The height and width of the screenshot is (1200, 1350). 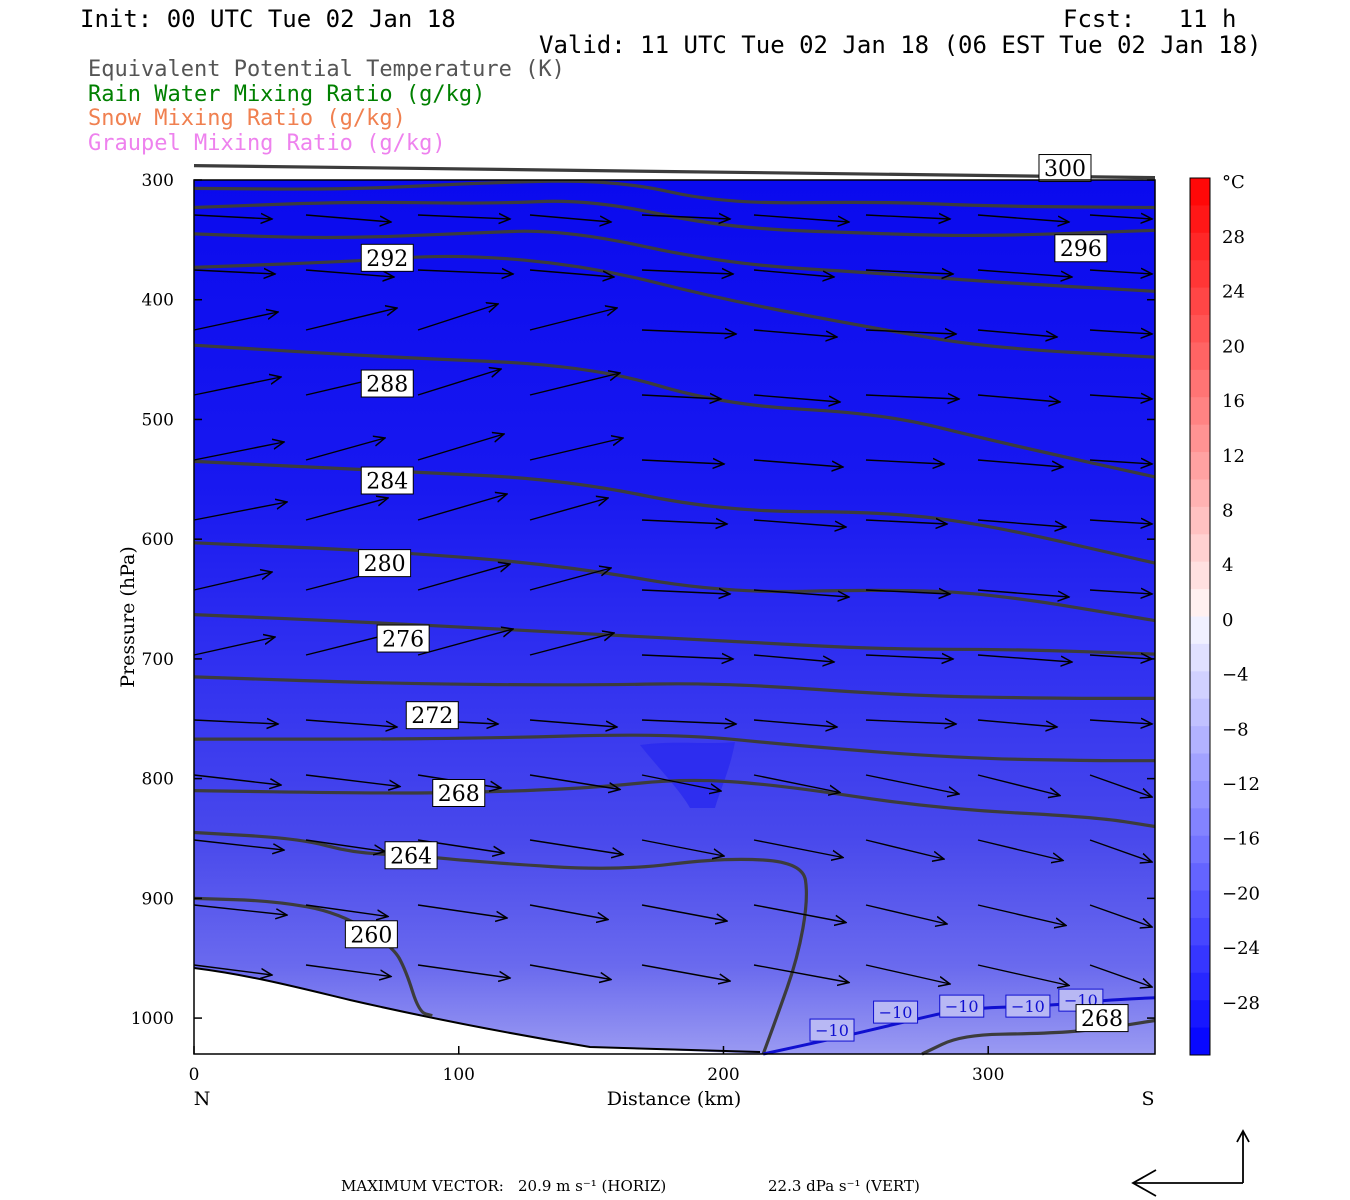 I want to click on contour-label-280: 280, so click(x=385, y=564).